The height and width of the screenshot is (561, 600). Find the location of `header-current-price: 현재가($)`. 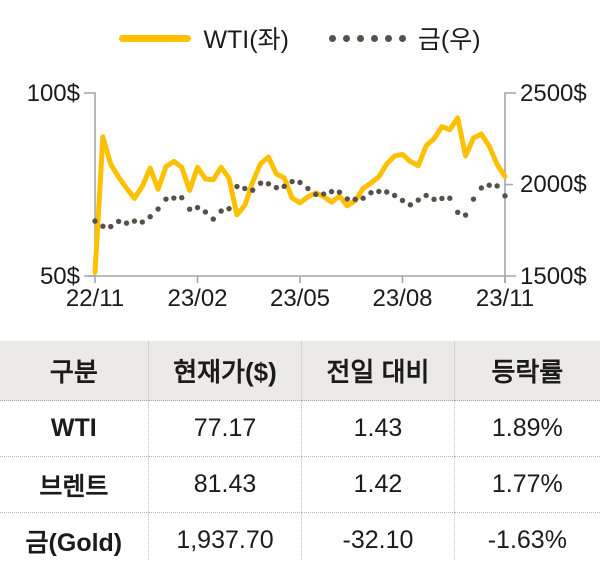

header-current-price: 현재가($) is located at coordinates (224, 371).